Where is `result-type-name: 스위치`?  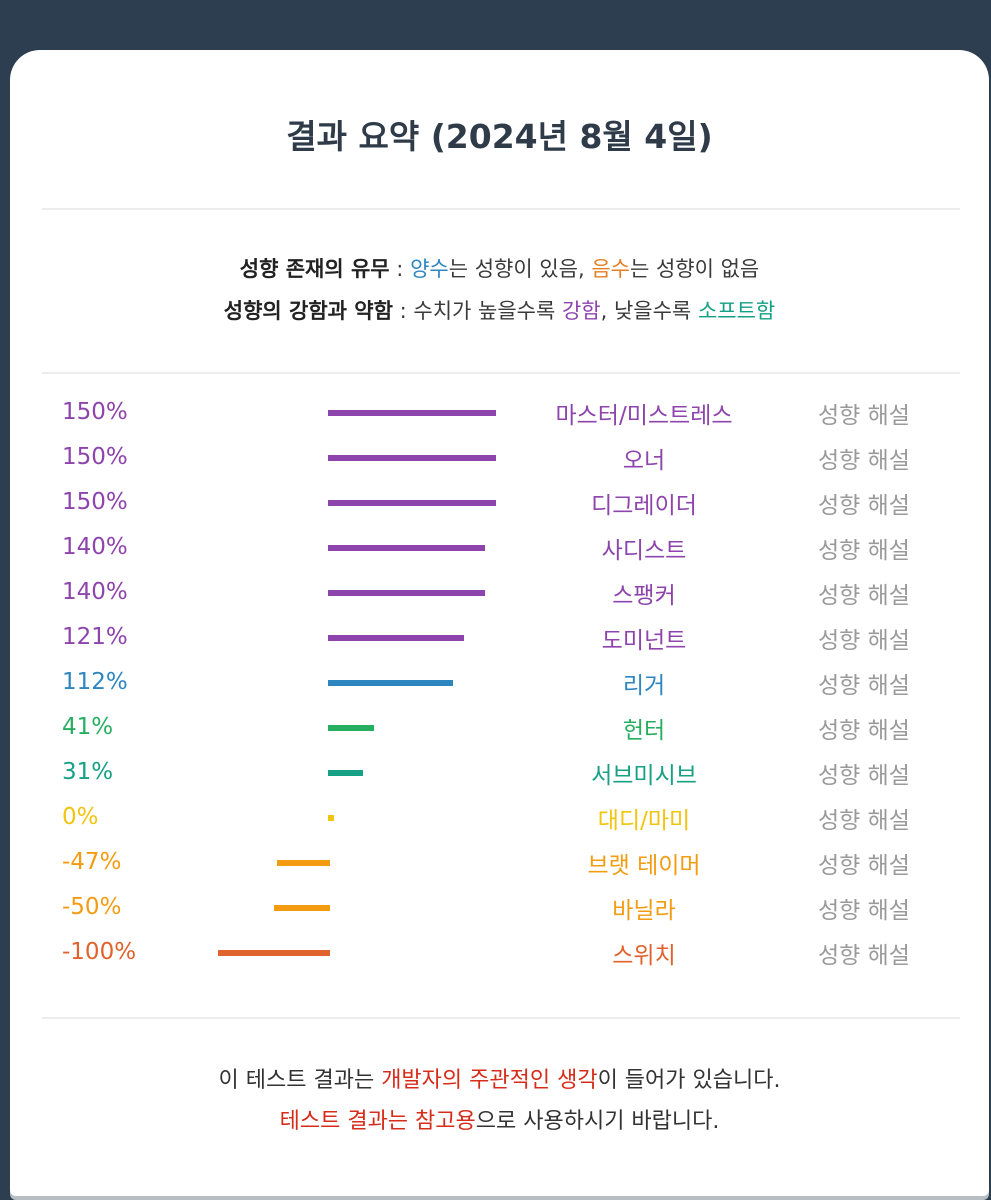 result-type-name: 스위치 is located at coordinates (644, 956).